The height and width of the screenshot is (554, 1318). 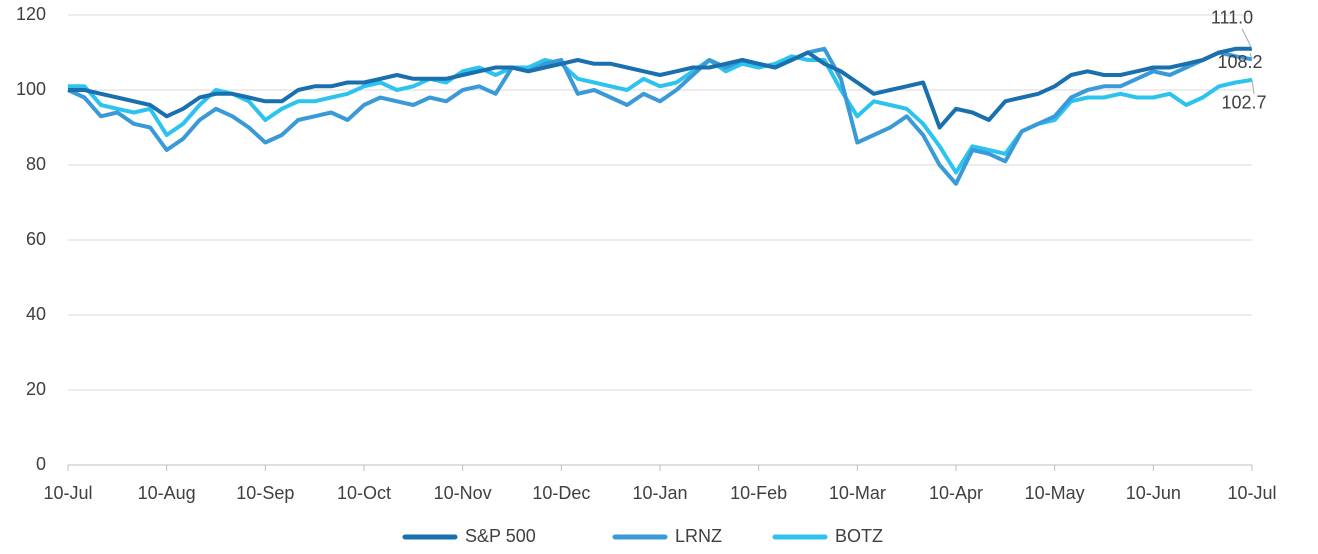 I want to click on data-label: 108.2, so click(x=1239, y=62).